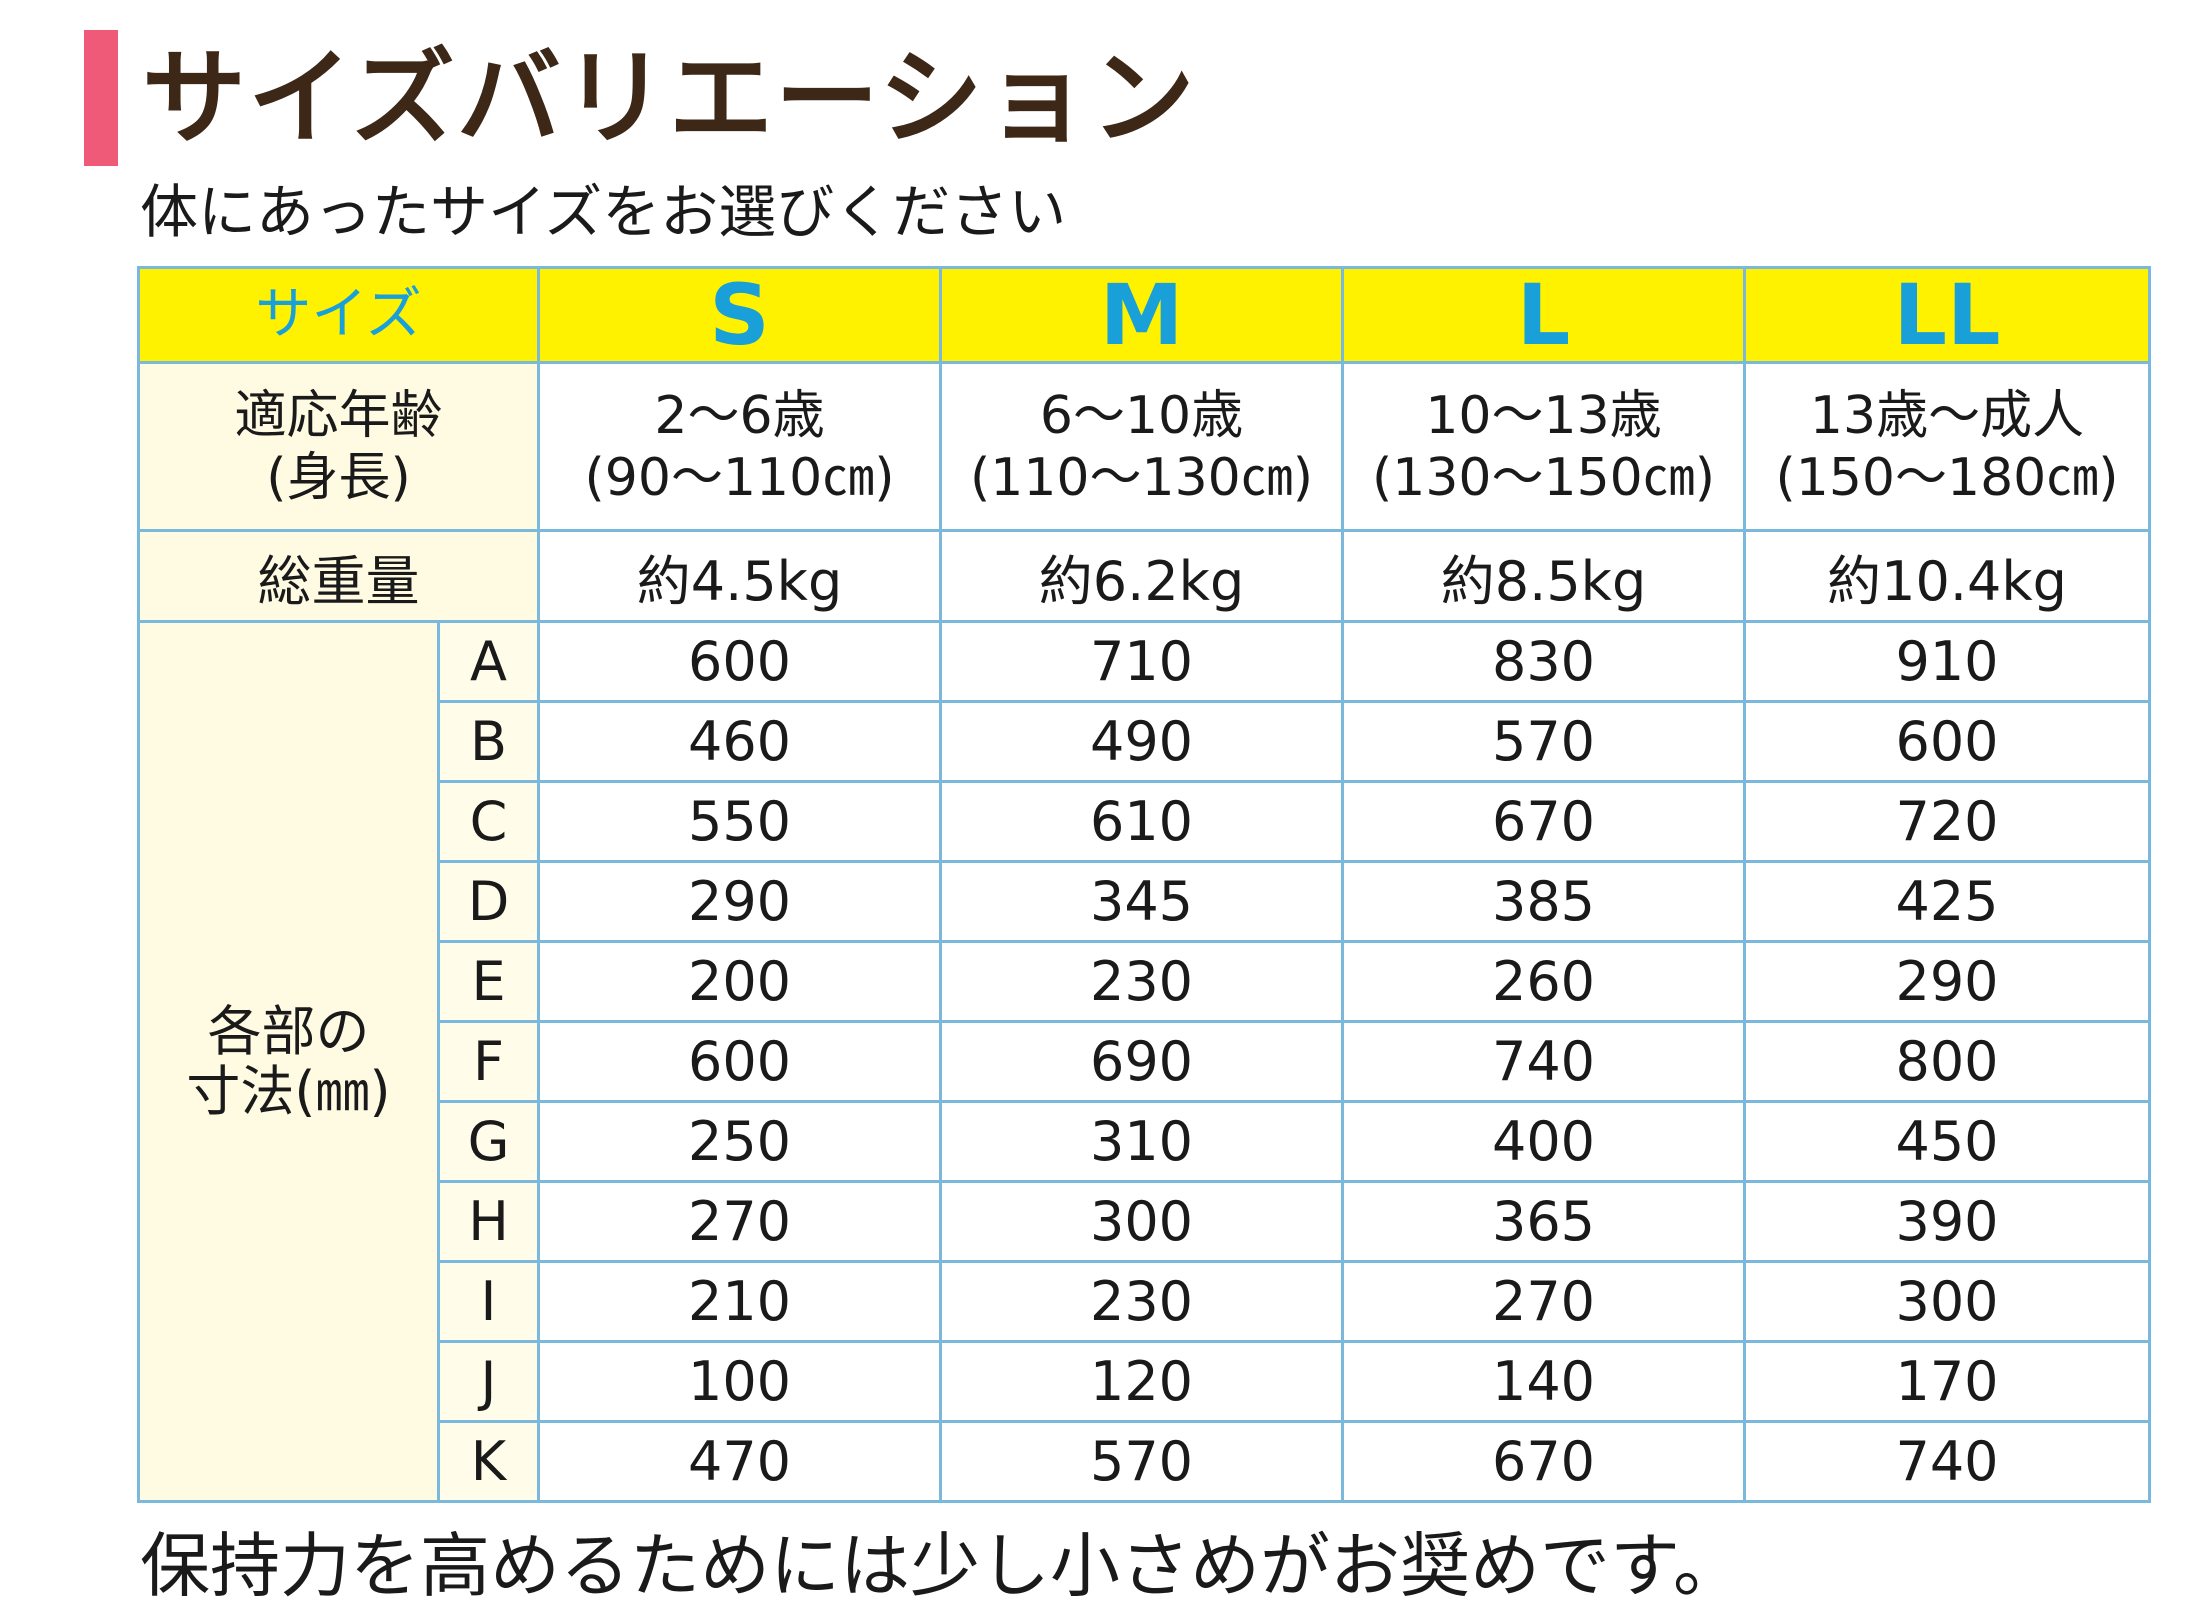  What do you see at coordinates (488, 1381) in the screenshot?
I see `part-letter: J` at bounding box center [488, 1381].